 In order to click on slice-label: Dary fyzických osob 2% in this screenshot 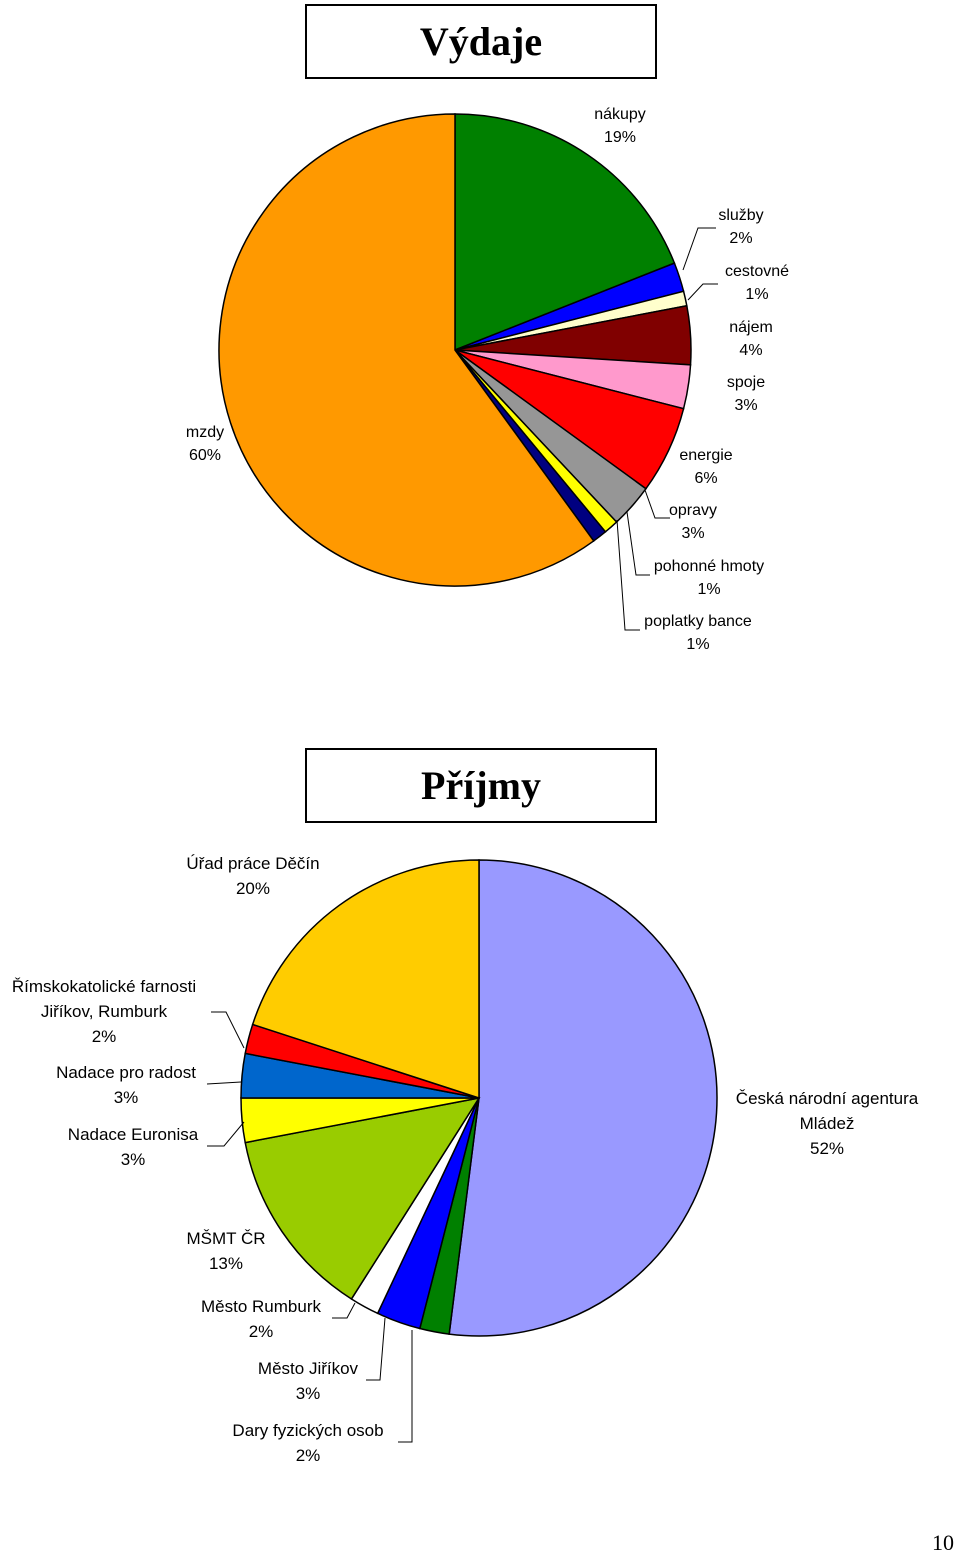, I will do `click(307, 1443)`.